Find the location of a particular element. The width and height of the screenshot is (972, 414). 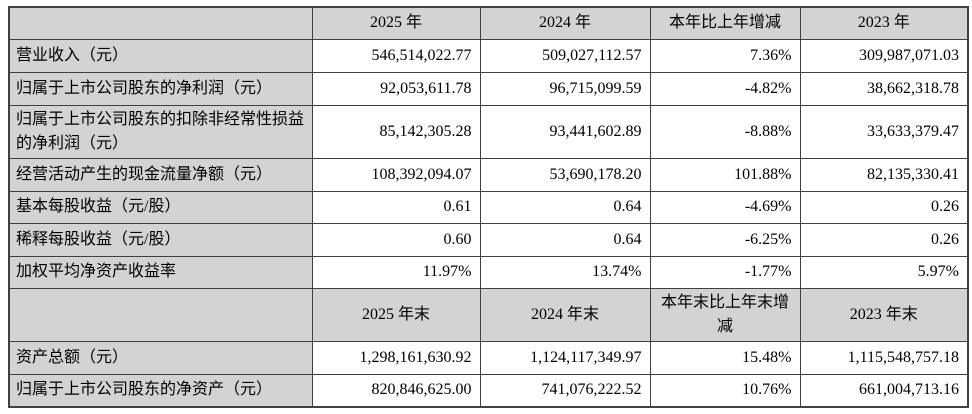

value-change: -4.82% is located at coordinates (725, 88).